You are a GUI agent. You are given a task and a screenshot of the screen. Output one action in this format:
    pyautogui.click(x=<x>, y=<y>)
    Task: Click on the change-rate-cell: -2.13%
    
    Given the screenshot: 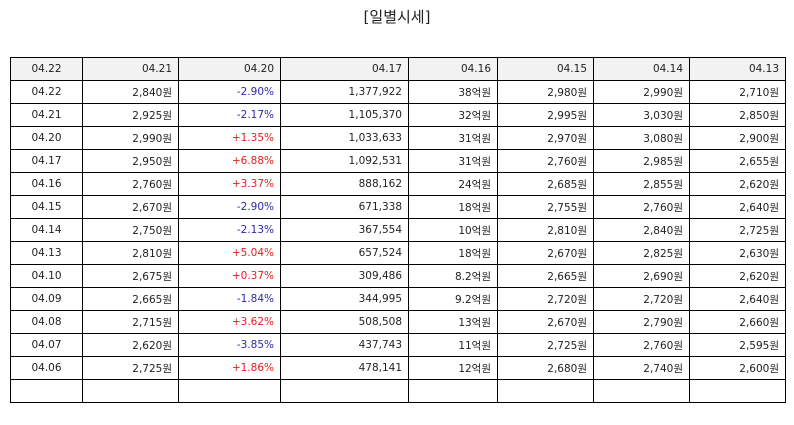 What is the action you would take?
    pyautogui.click(x=229, y=230)
    